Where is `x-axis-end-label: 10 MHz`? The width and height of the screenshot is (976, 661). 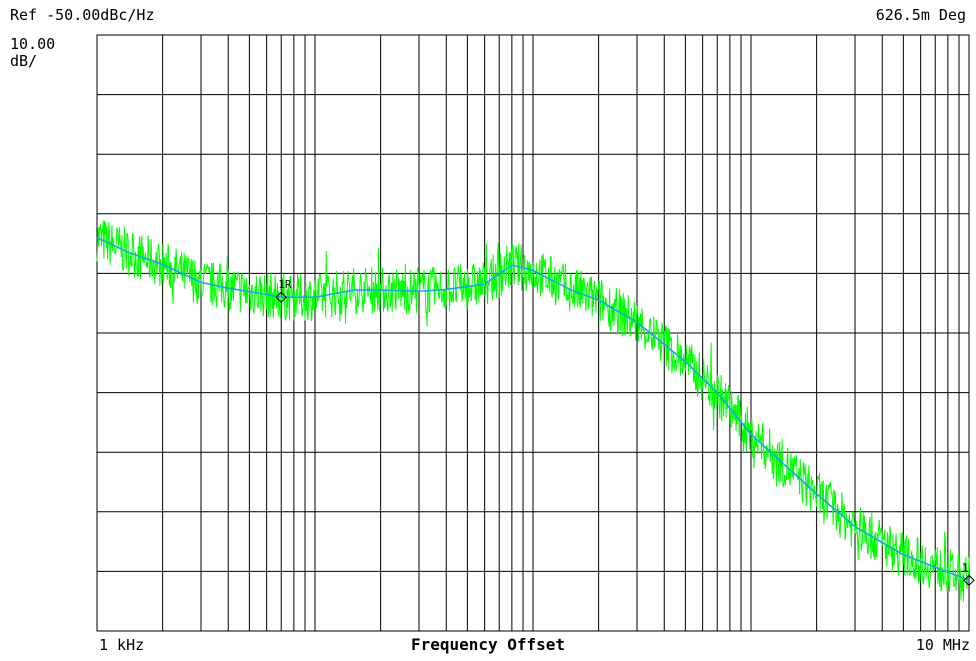
x-axis-end-label: 10 MHz is located at coordinates (942, 645).